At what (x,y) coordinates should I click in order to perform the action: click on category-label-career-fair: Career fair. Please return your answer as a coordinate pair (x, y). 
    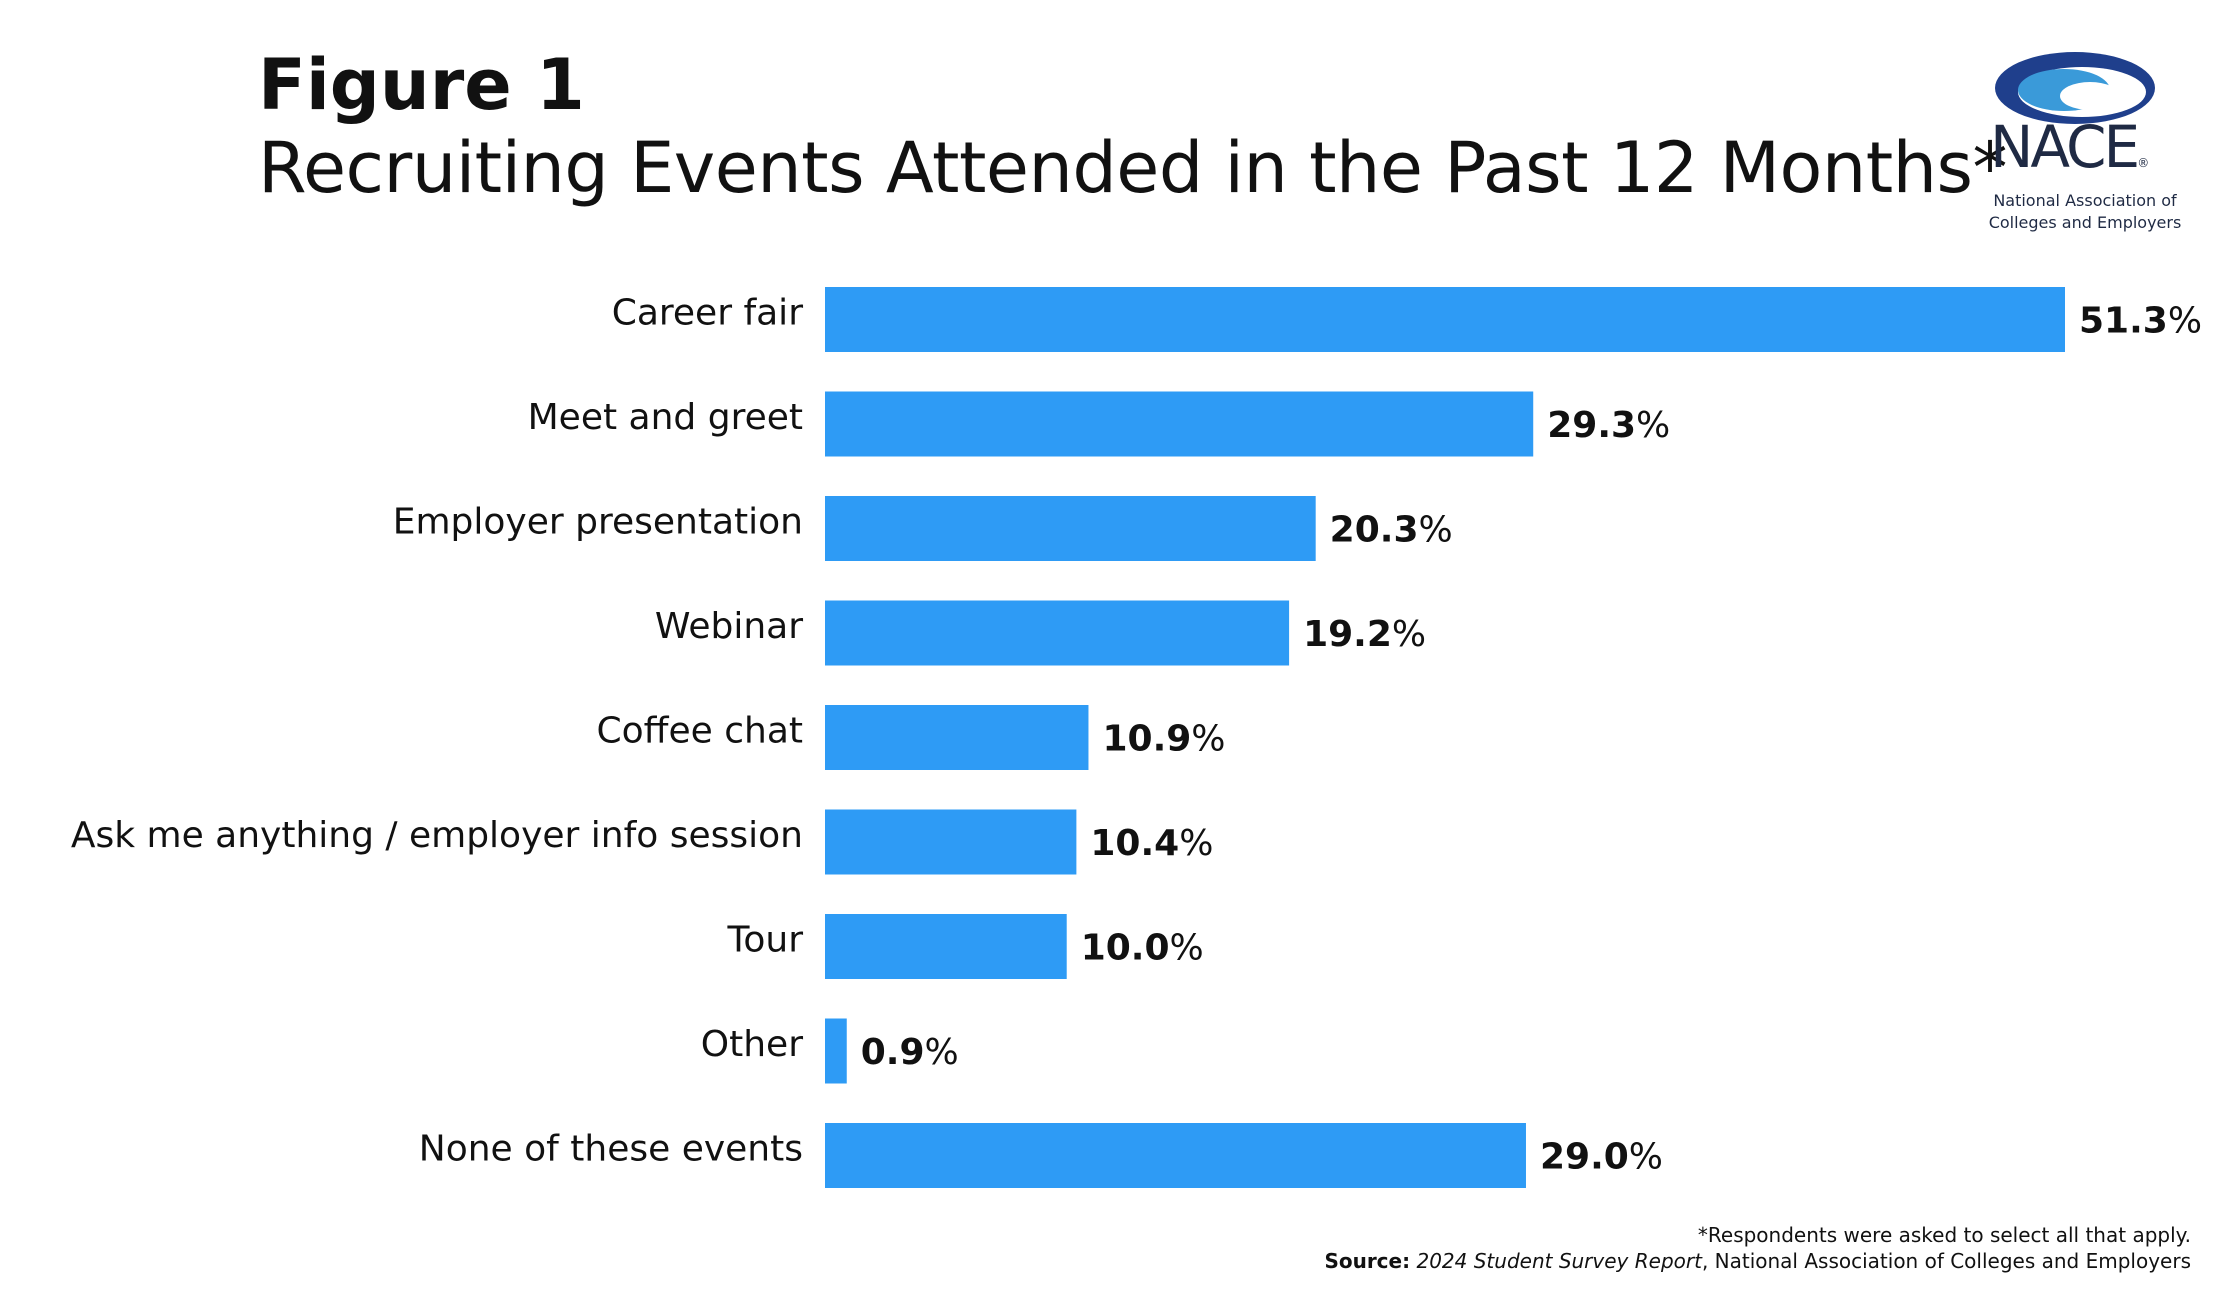
    Looking at the image, I should click on (707, 313).